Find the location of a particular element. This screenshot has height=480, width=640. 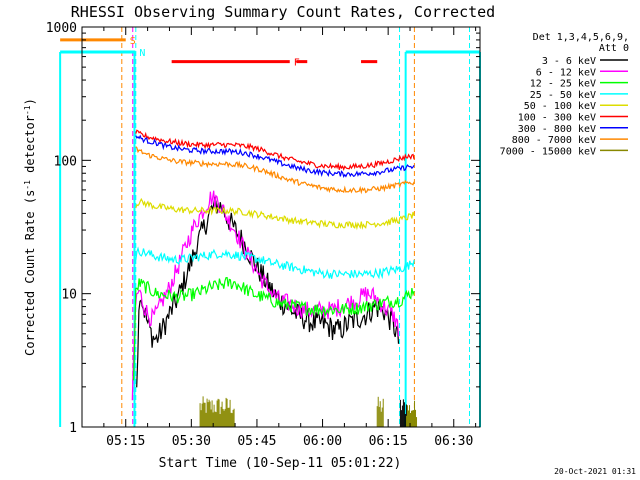

y-axis-label-part: ) is located at coordinates (30, 101).